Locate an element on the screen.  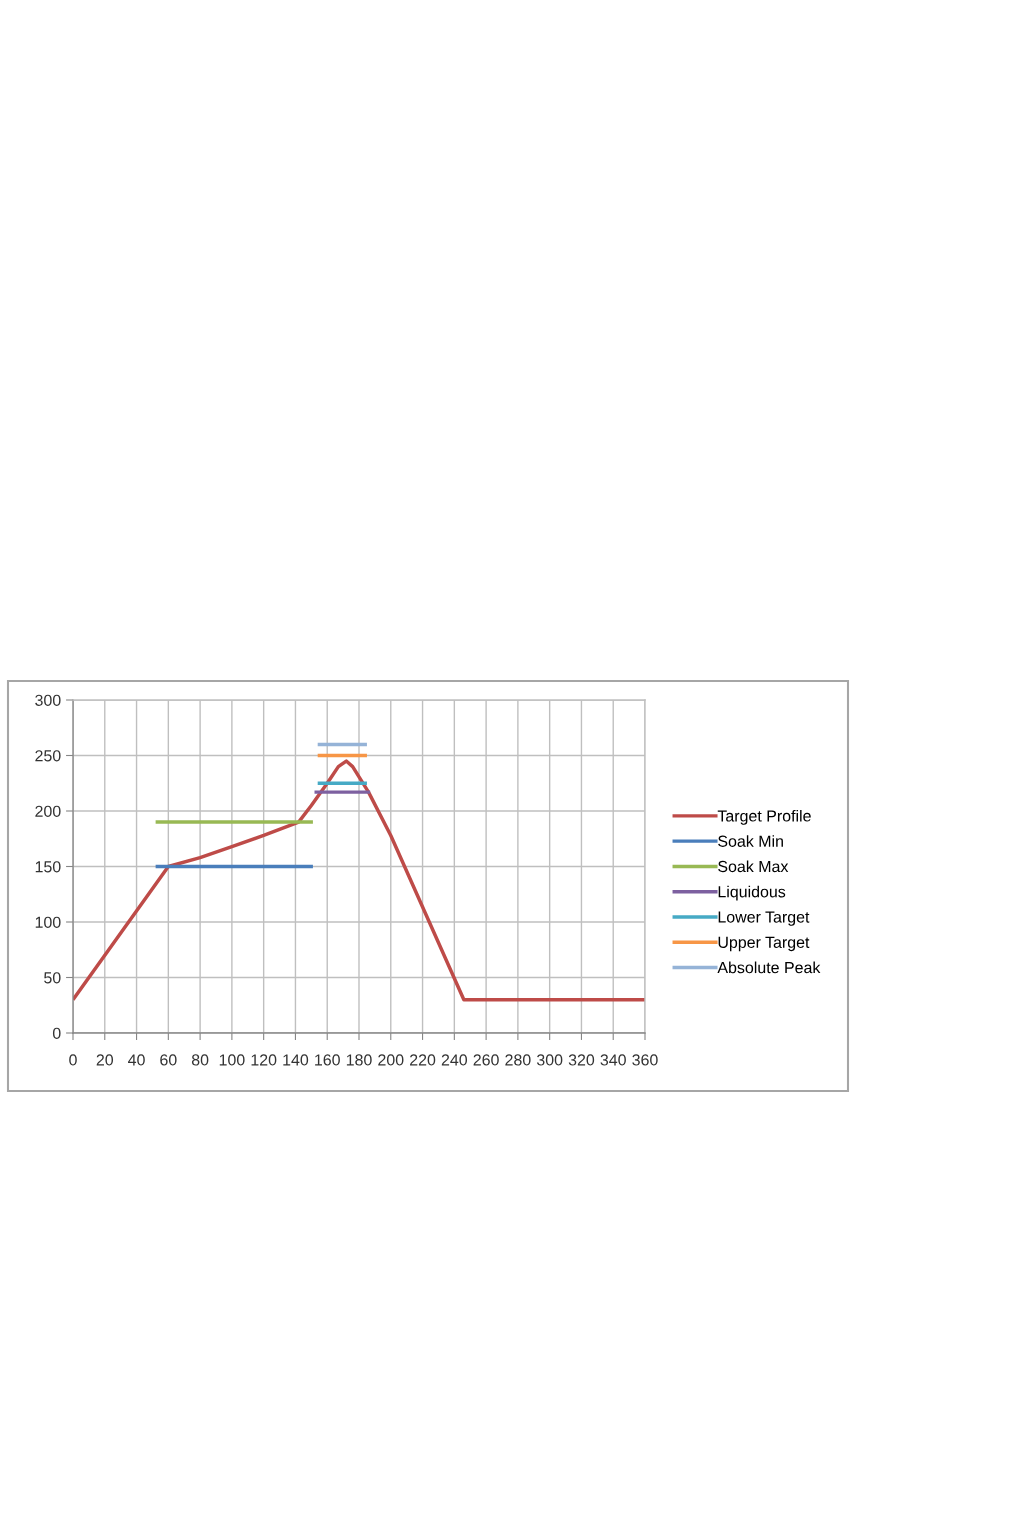
y-tick-label: 50 is located at coordinates (52, 978).